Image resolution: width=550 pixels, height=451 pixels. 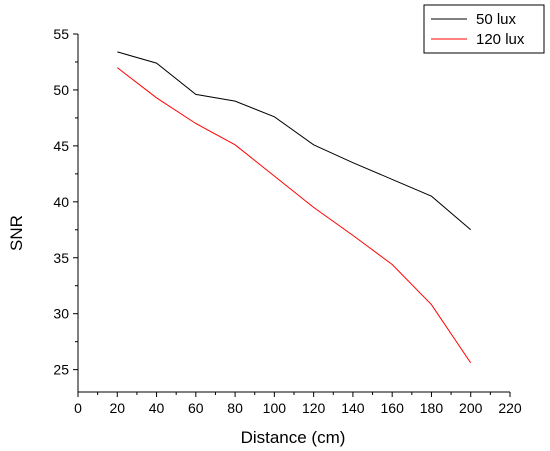 I want to click on x-tick-label: 20, so click(x=117, y=408).